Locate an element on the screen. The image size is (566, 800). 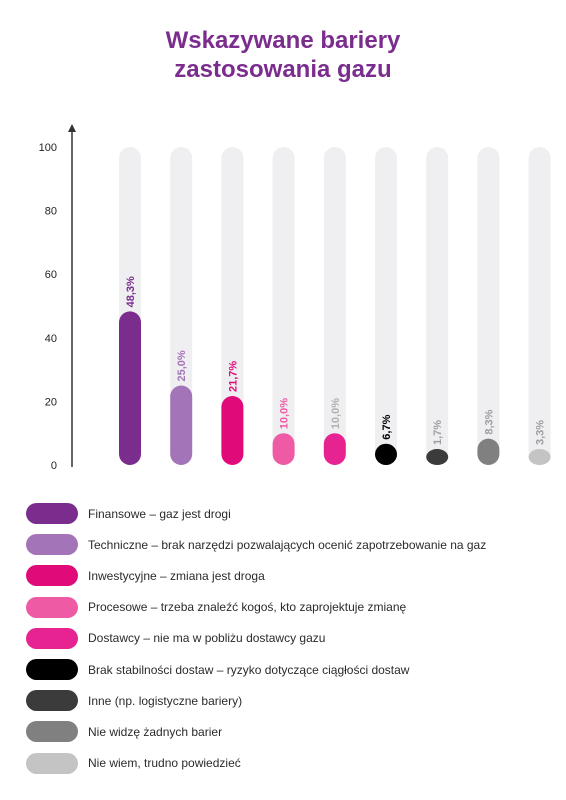
bar-data-label: 25,0% is located at coordinates (182, 365).